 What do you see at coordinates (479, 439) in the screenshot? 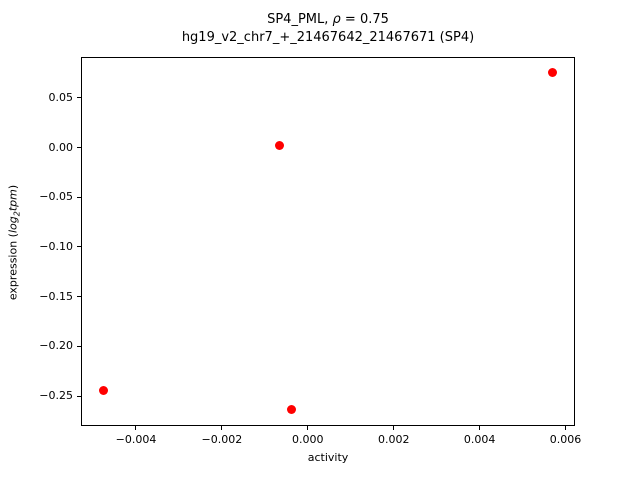
I see `x-tick-label: 0.004` at bounding box center [479, 439].